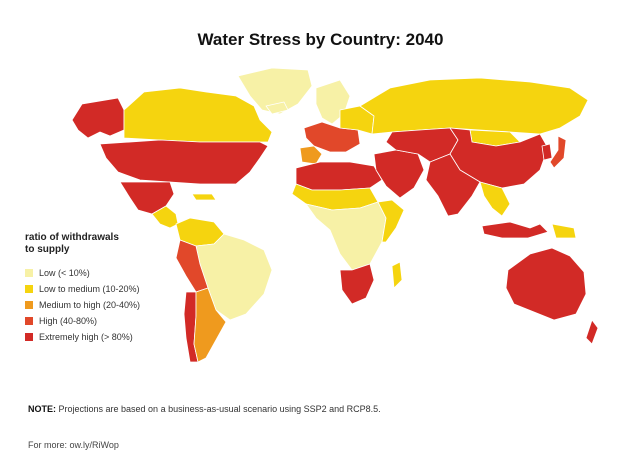  What do you see at coordinates (47, 249) in the screenshot?
I see `legend-title-line2: to supply` at bounding box center [47, 249].